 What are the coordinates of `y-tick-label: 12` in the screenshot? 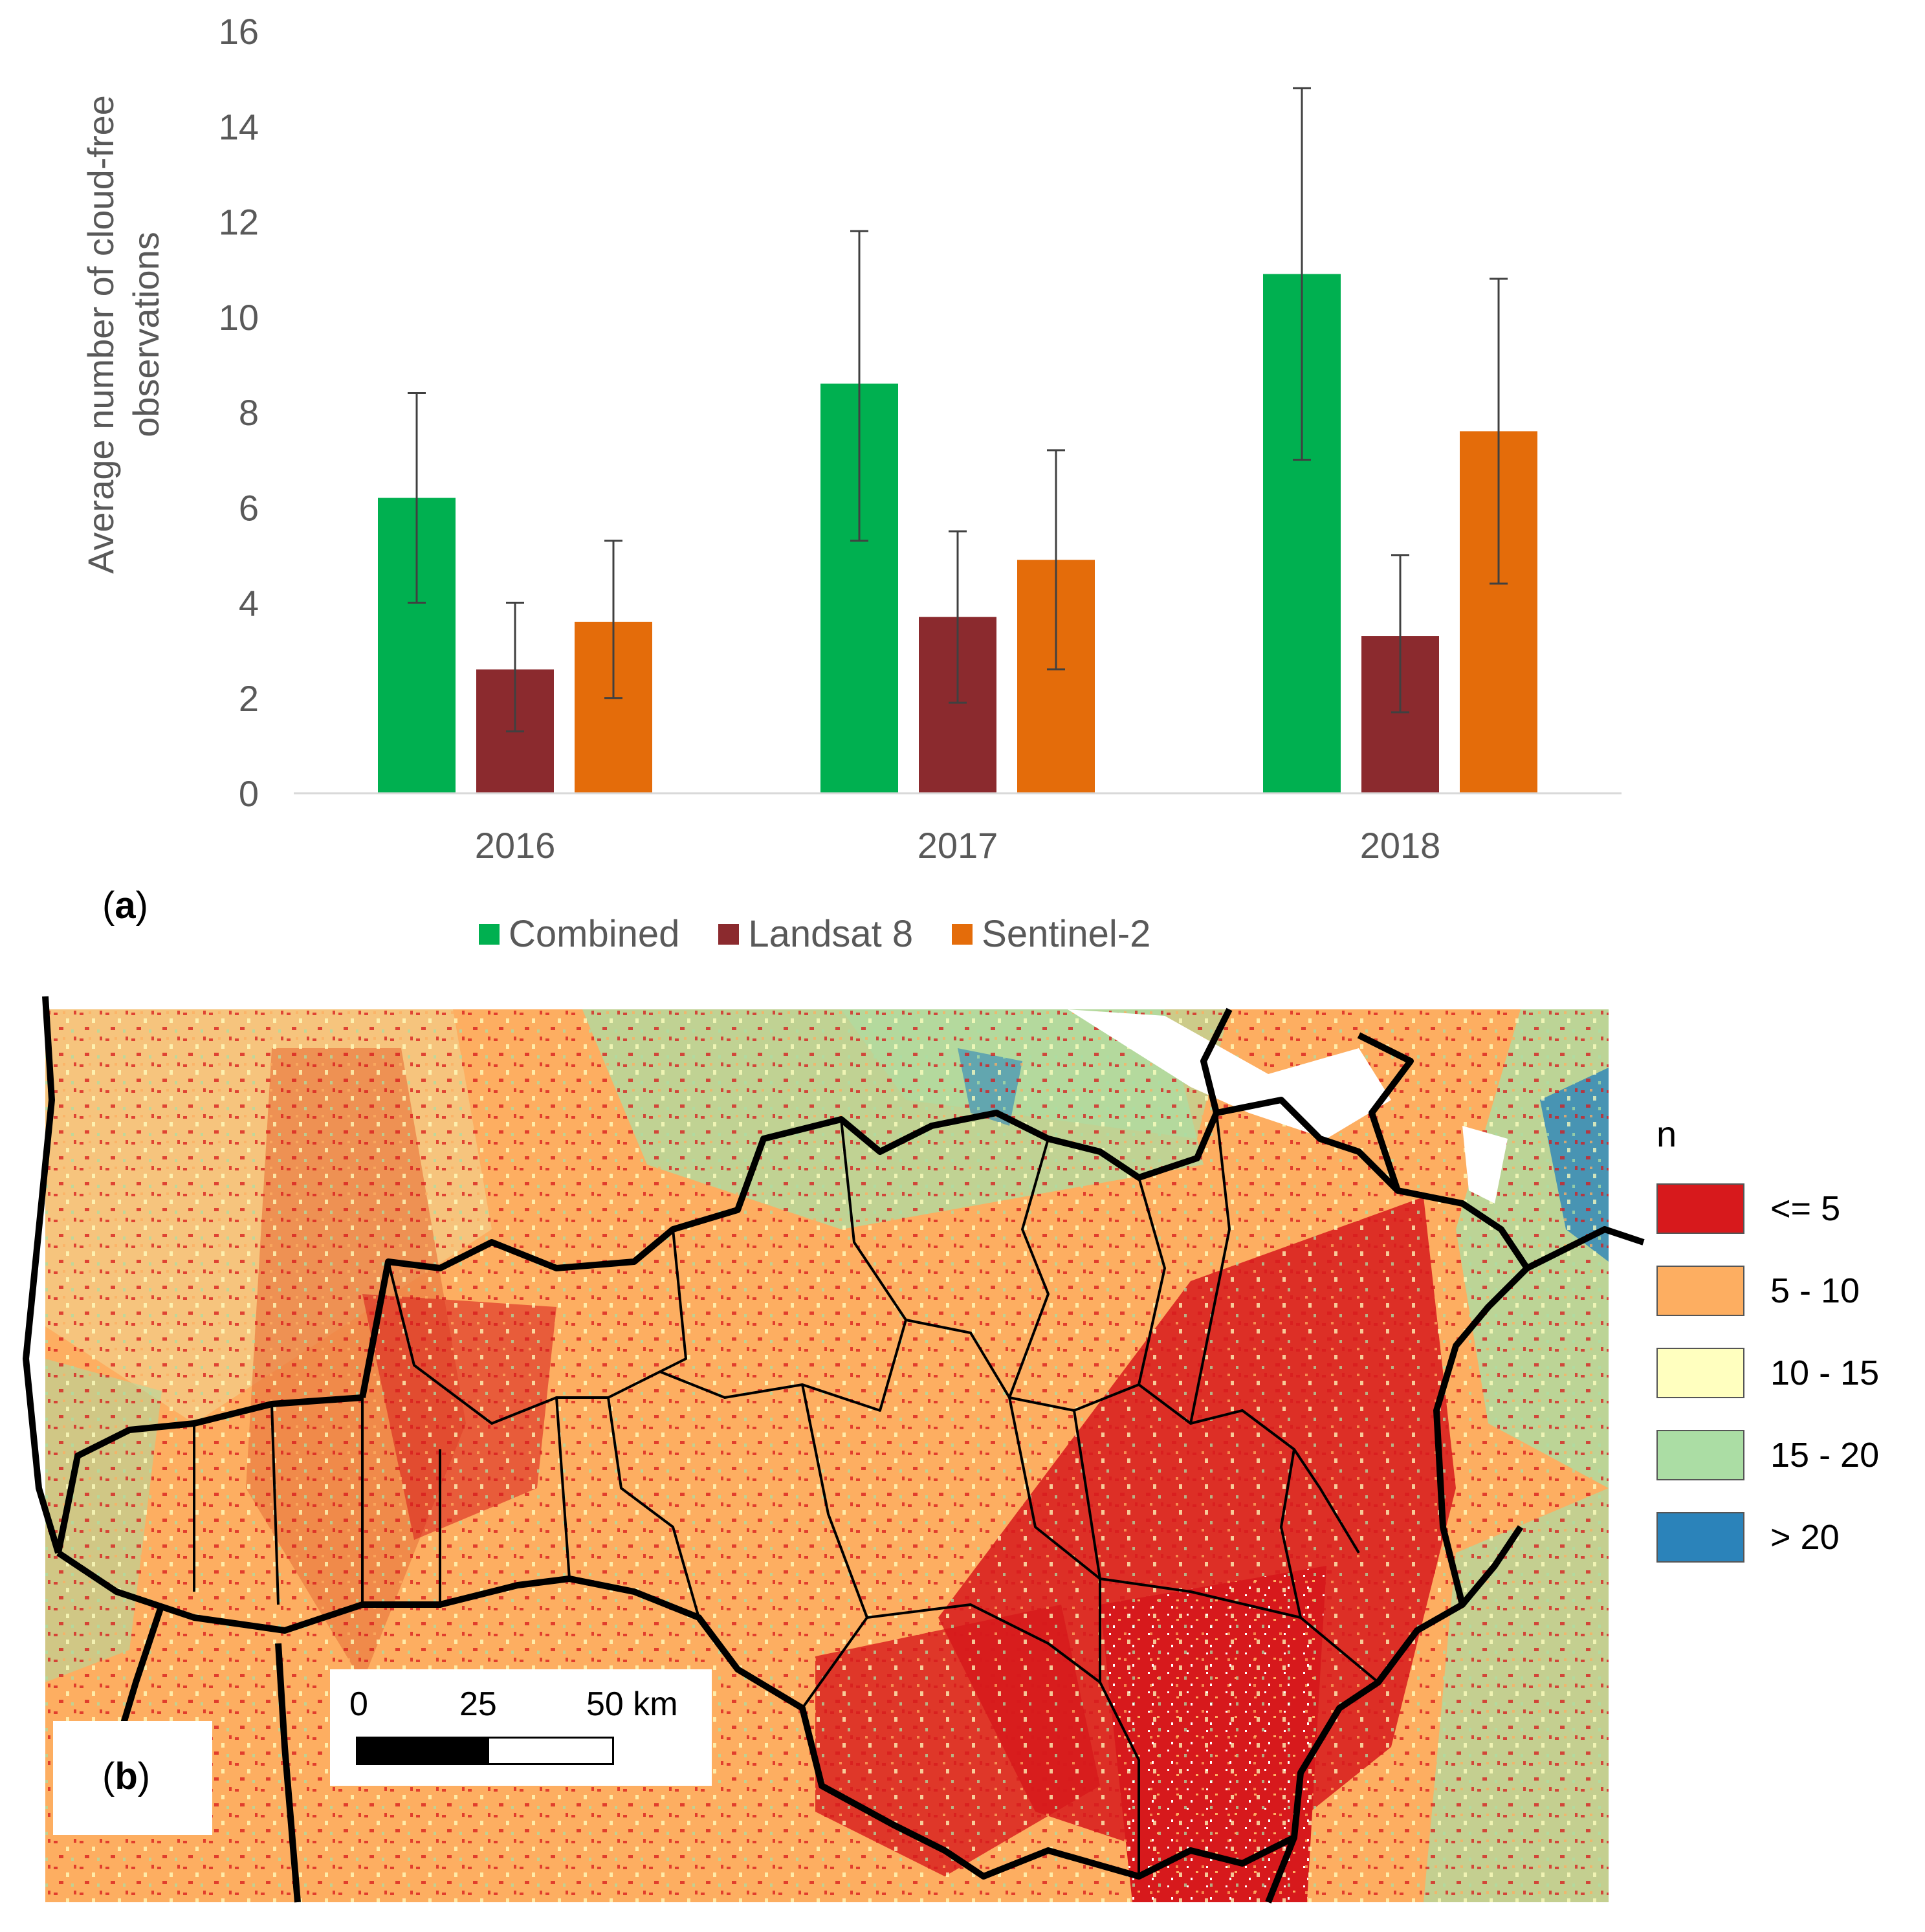 It's located at (239, 222).